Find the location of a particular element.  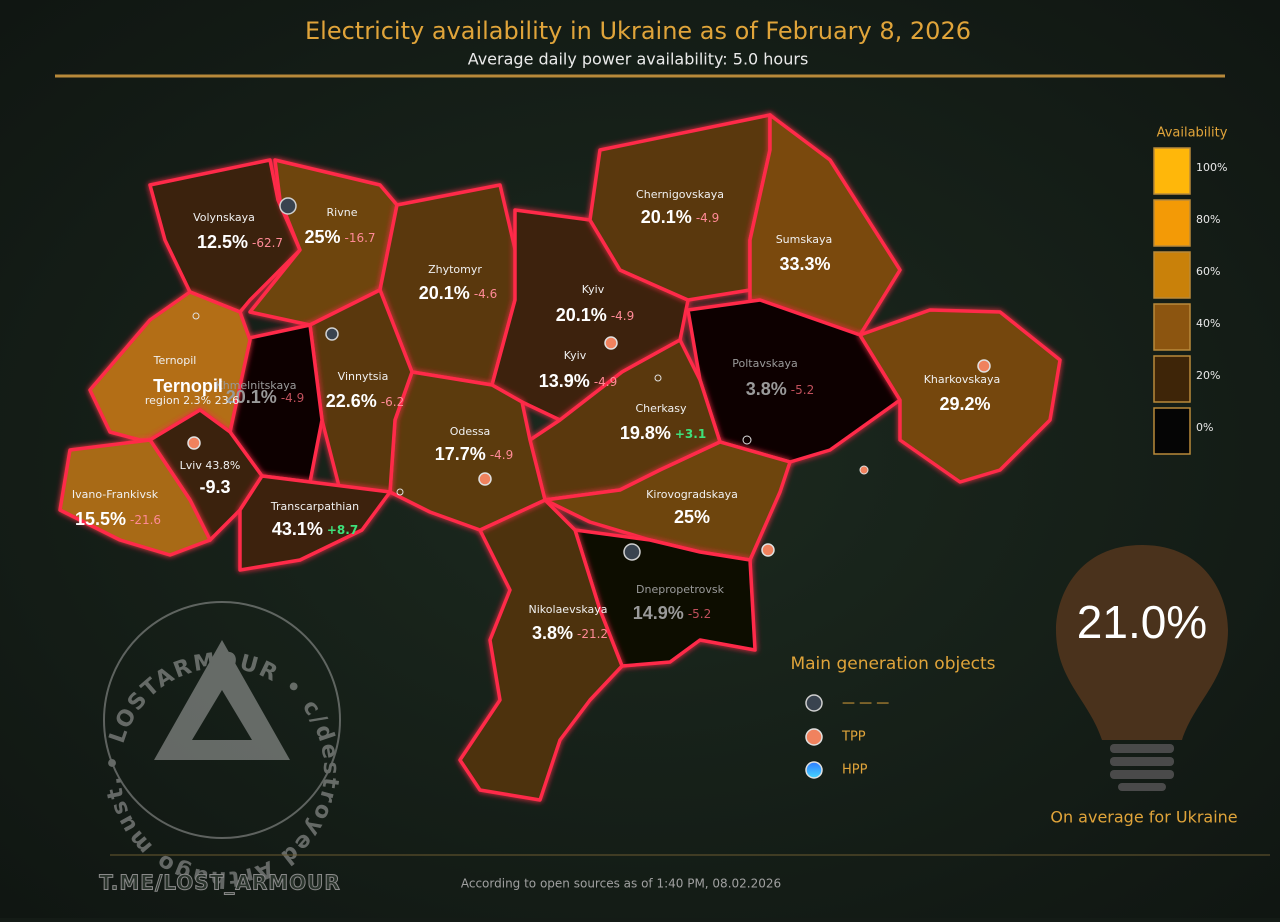

region-name: Cherkasy is located at coordinates (661, 408).